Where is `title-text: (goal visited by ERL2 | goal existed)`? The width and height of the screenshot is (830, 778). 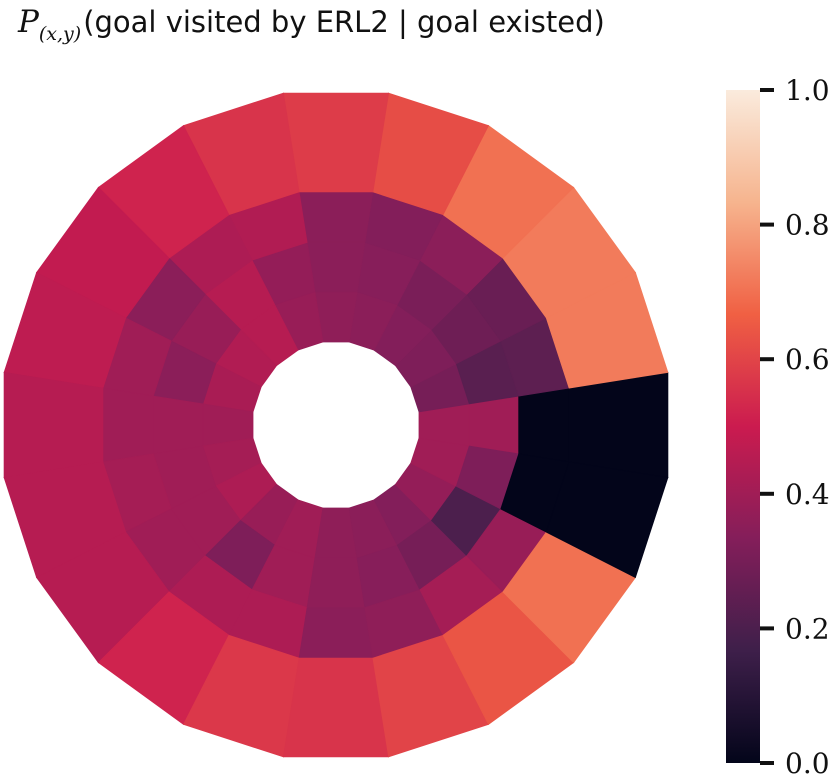
title-text: (goal visited by ERL2 | goal existed) is located at coordinates (344, 22).